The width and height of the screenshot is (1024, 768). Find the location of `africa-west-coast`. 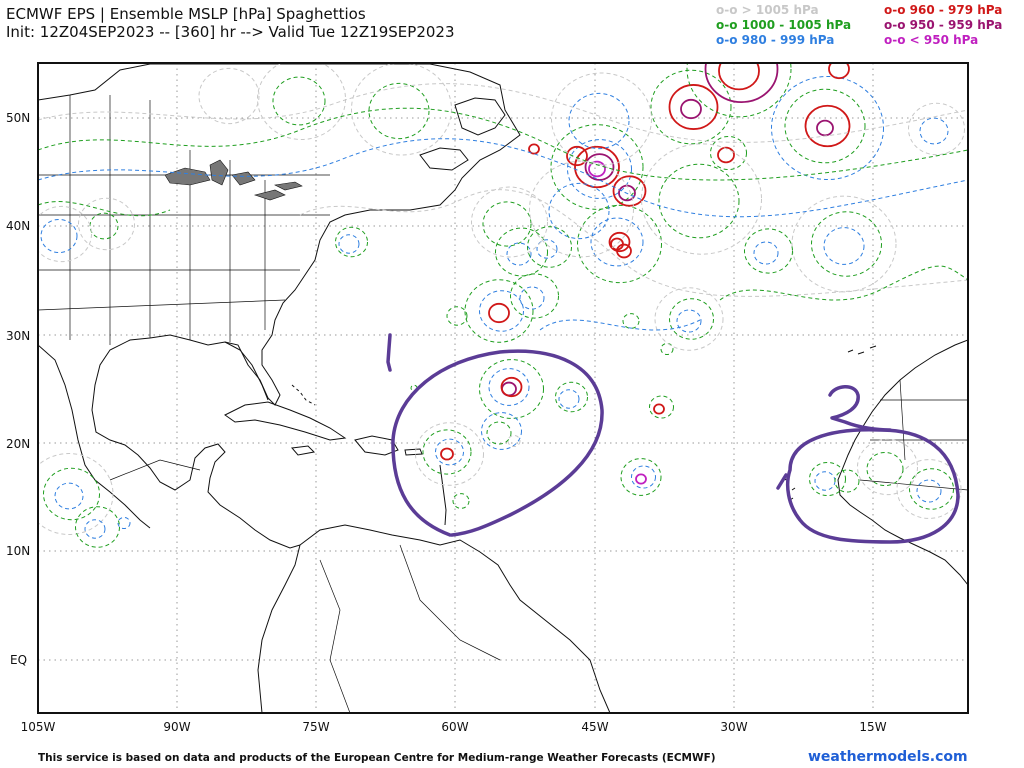

africa-west-coast is located at coordinates (902, 462).